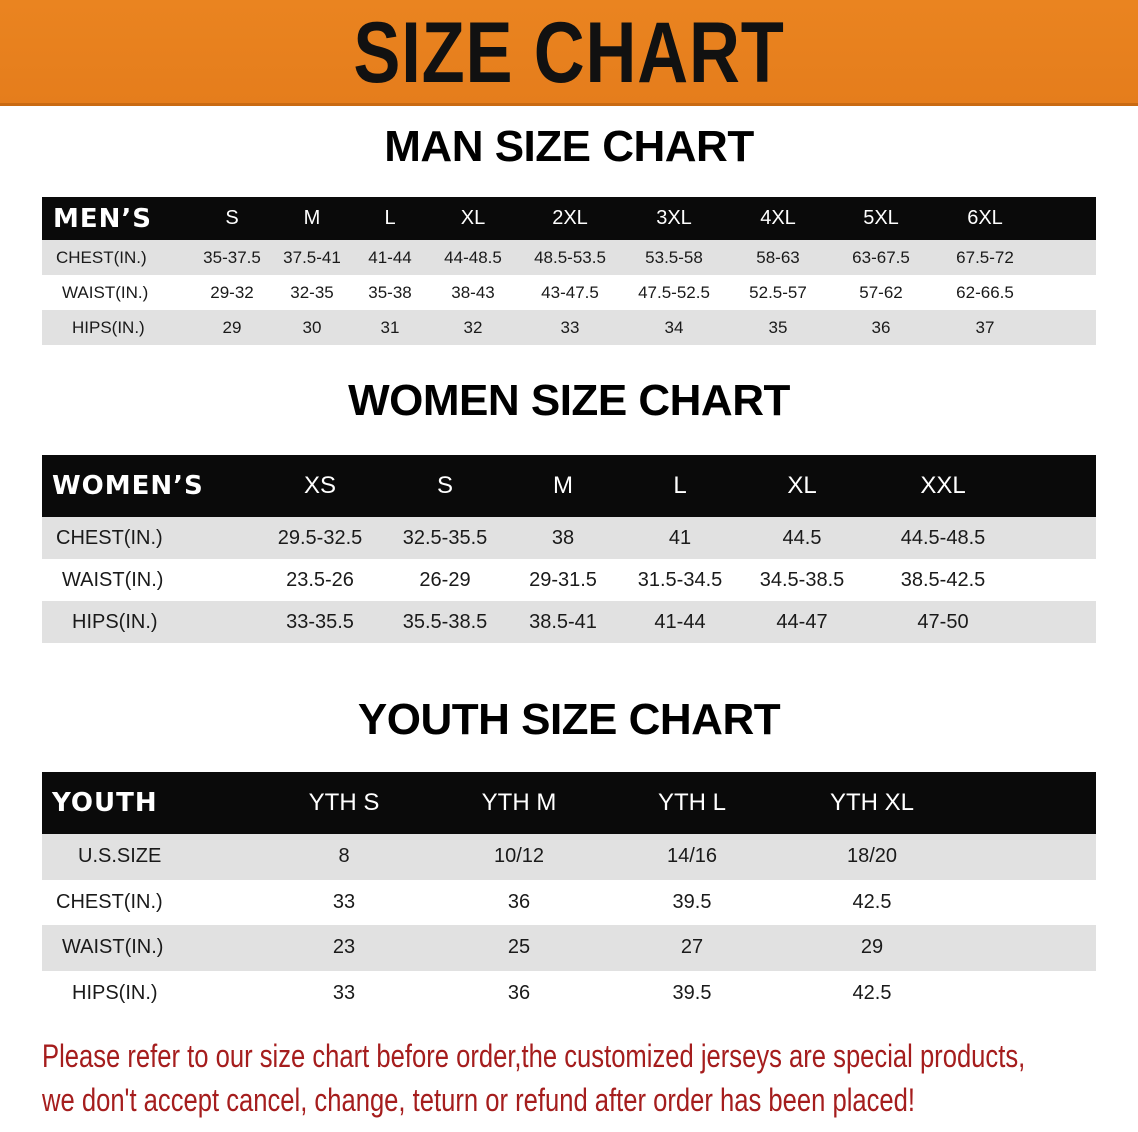  Describe the element at coordinates (943, 579) in the screenshot. I see `table-cell: 38.5-42.5` at that location.